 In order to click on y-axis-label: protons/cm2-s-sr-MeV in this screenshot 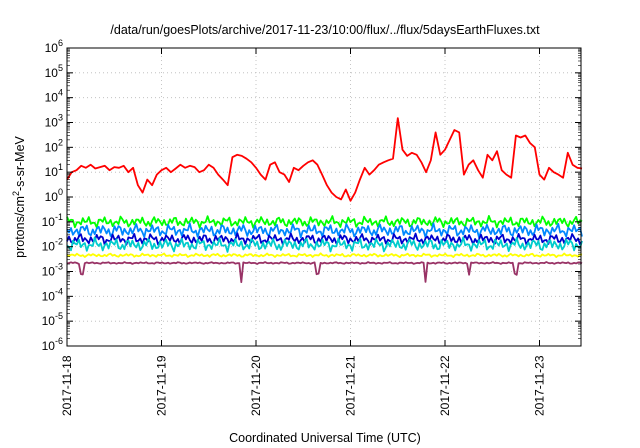, I will do `click(19, 196)`.